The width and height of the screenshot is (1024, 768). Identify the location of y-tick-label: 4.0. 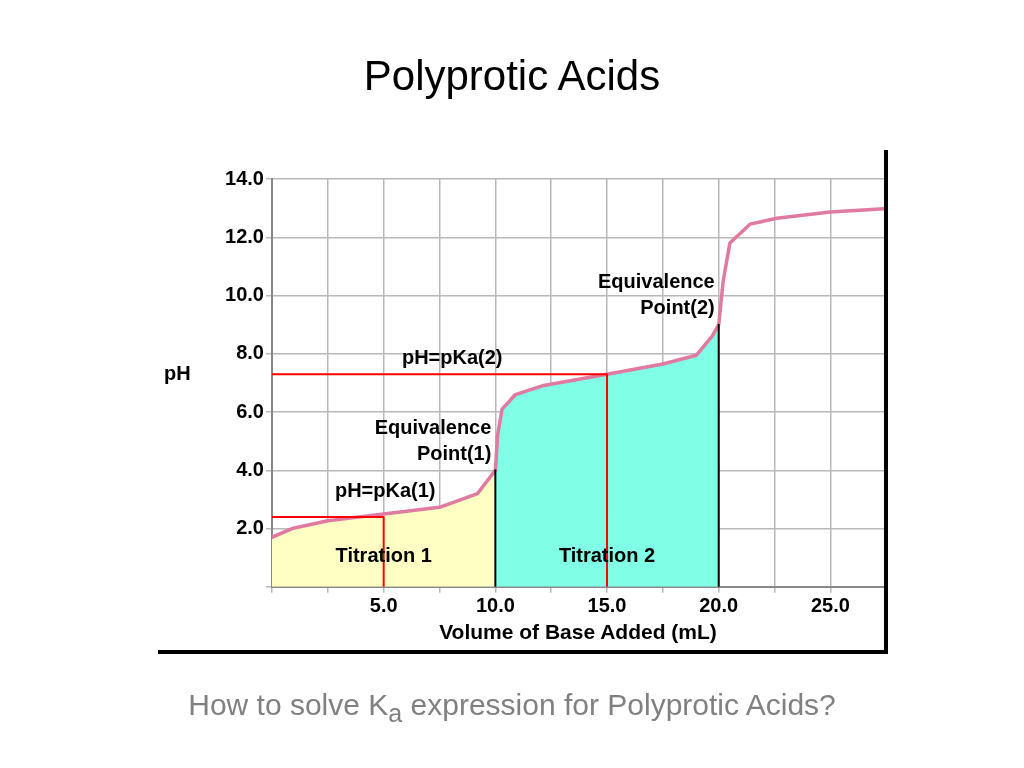
(250, 468).